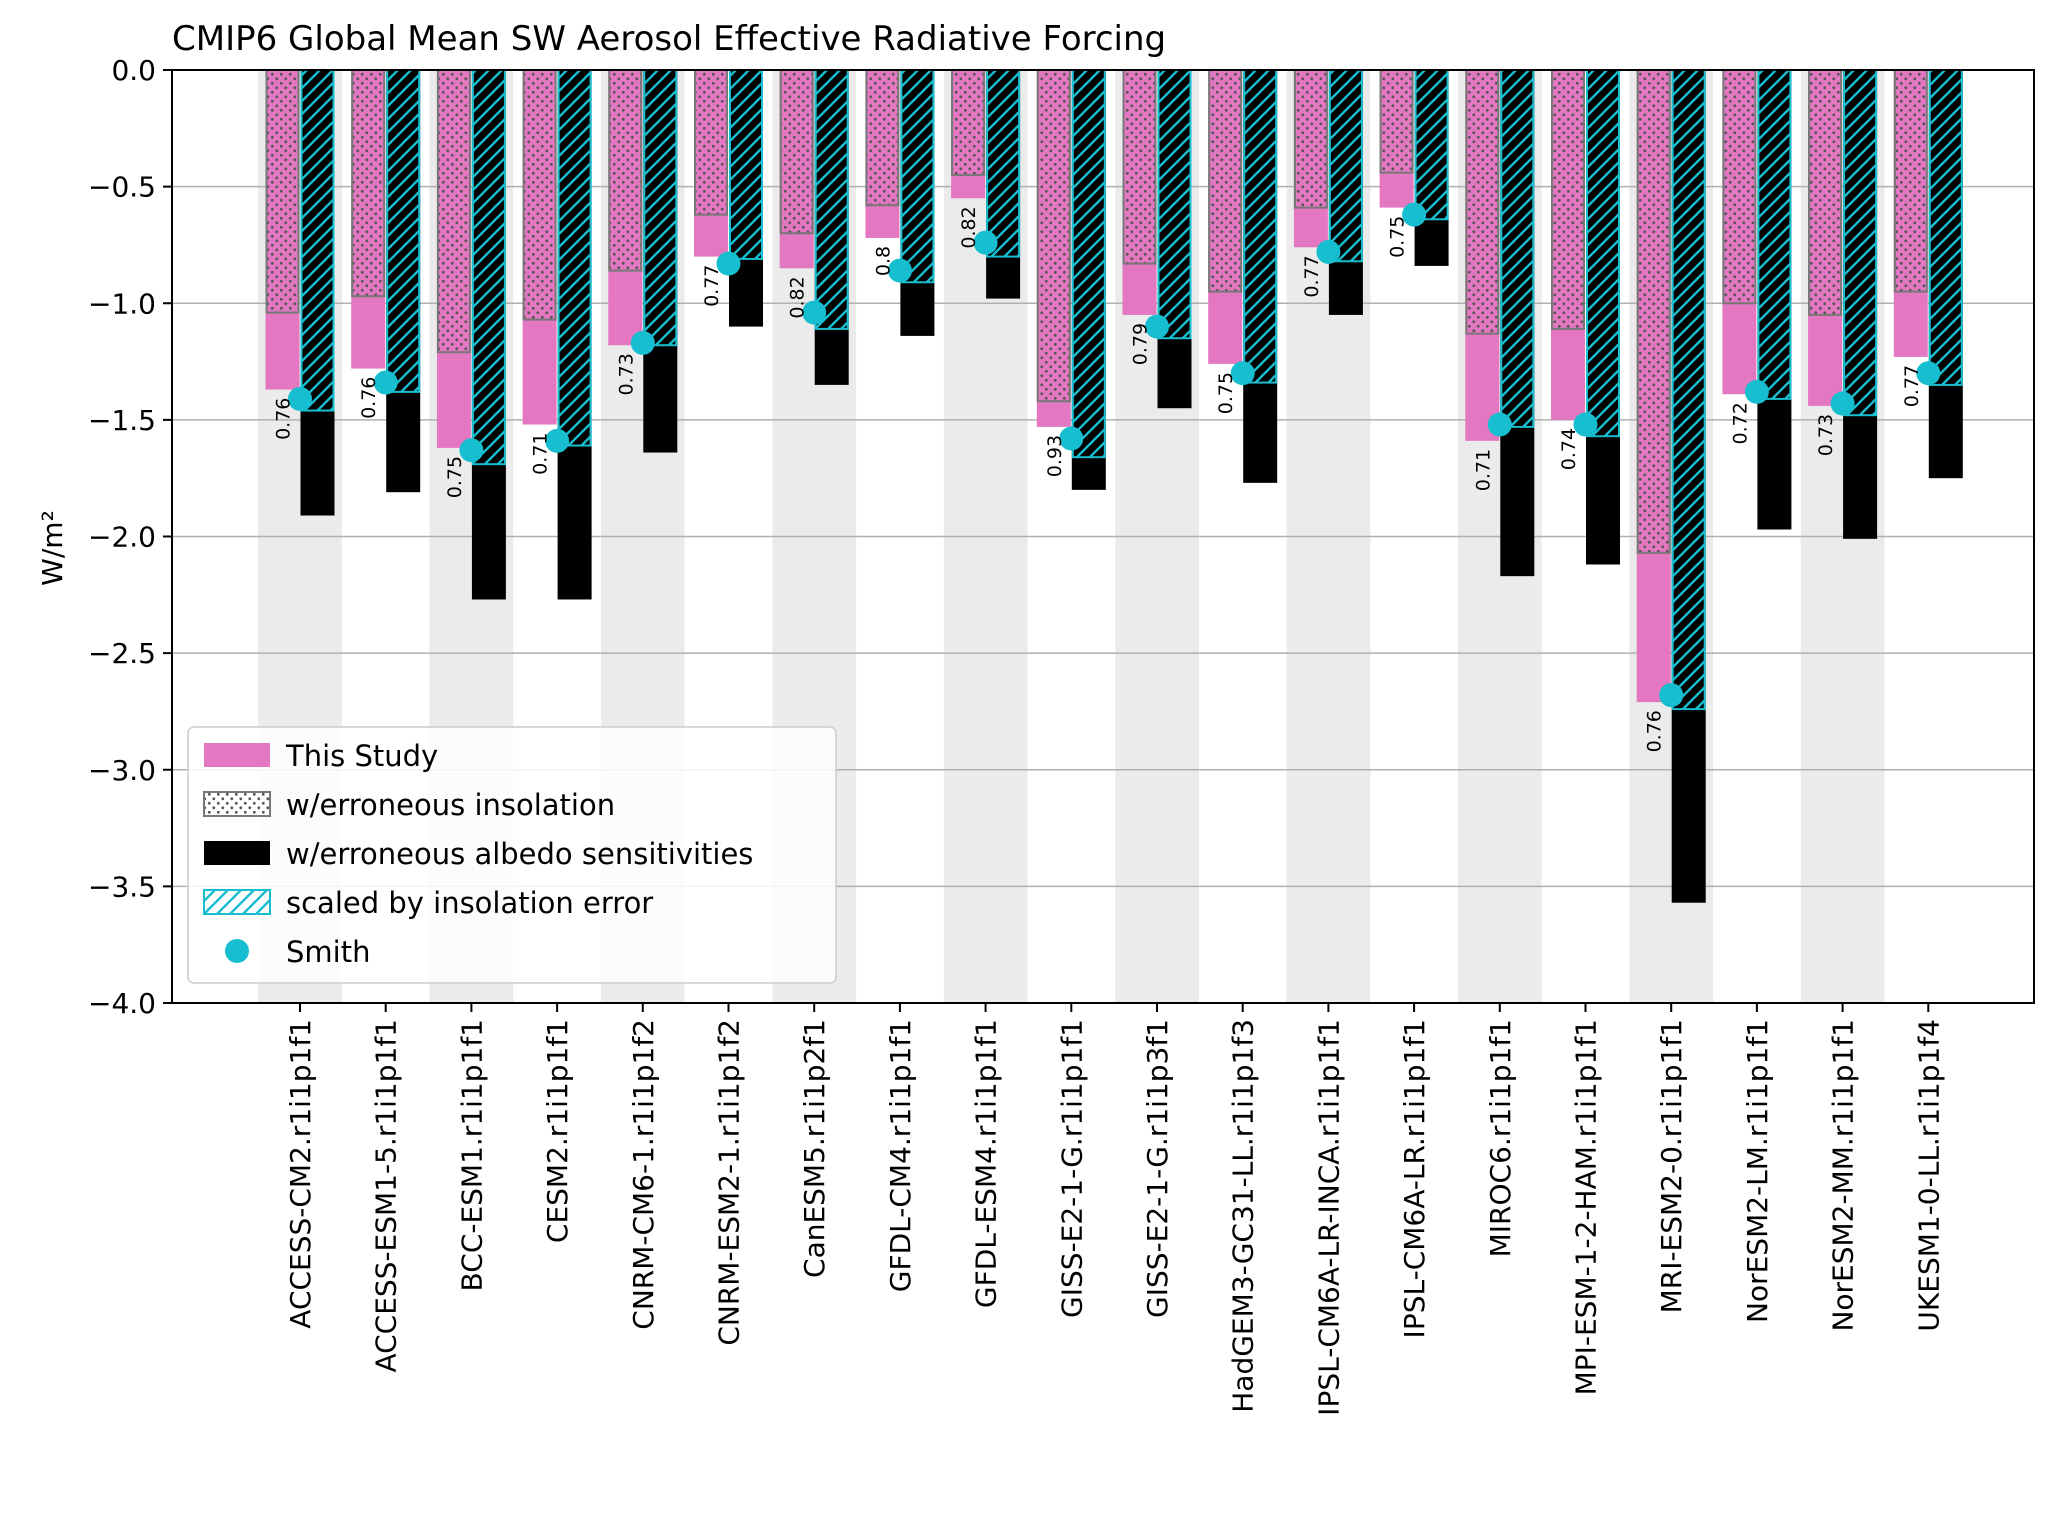  What do you see at coordinates (122, 537) in the screenshot?
I see `y-tick-label: −2.0` at bounding box center [122, 537].